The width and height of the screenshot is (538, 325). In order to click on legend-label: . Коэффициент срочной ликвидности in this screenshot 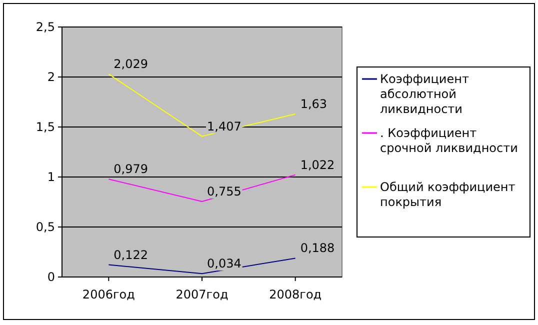, I will do `click(449, 140)`.